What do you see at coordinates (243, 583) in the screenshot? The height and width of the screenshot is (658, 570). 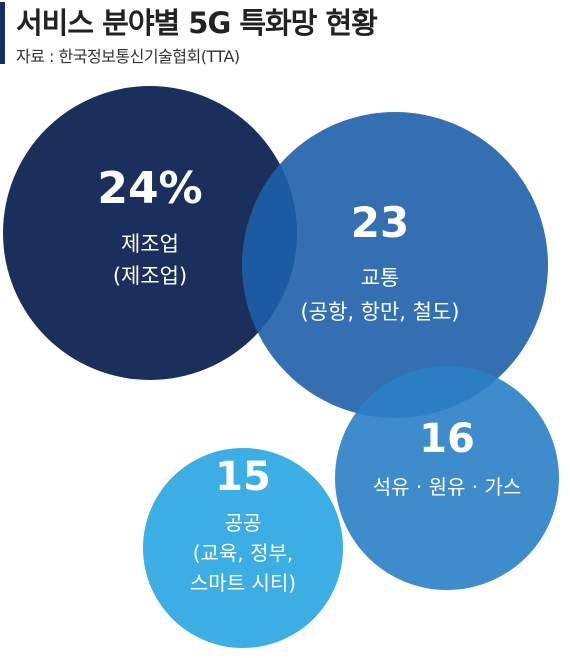 I see `bubble-label-4-line-3: 스마트 시티)` at bounding box center [243, 583].